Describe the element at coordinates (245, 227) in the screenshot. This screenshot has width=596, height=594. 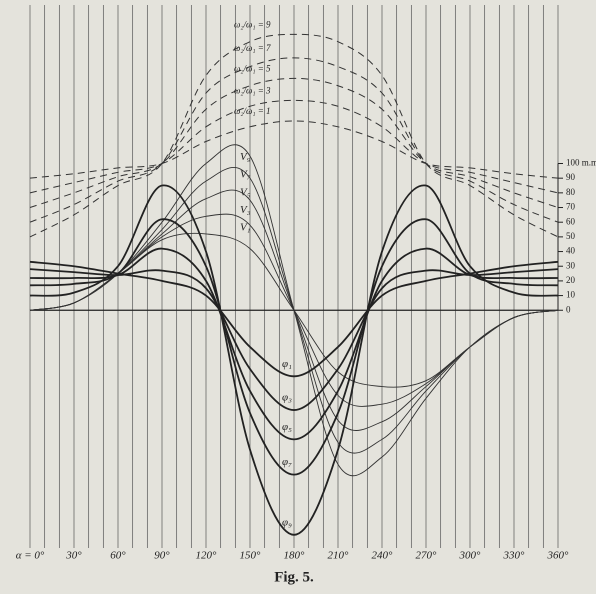
I see `series-label: V₁` at that location.